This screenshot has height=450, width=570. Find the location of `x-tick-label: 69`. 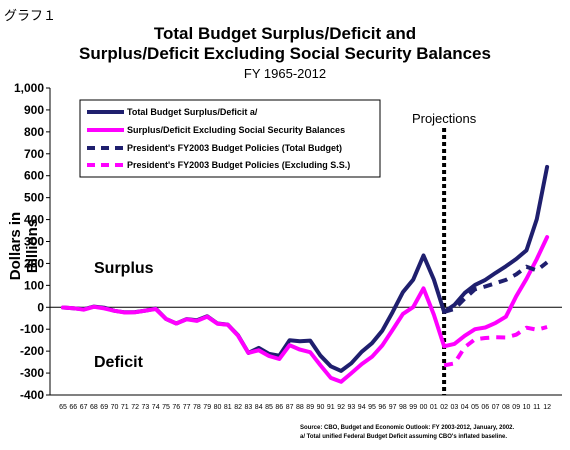

x-tick-label: 69 is located at coordinates (104, 407).